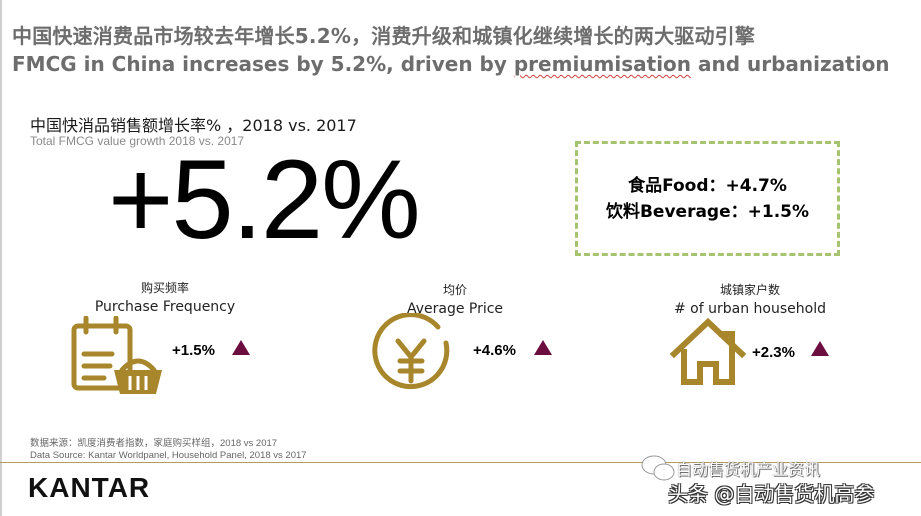 This screenshot has height=516, width=921. What do you see at coordinates (748, 469) in the screenshot?
I see `watermark-line1: 自动售货机产业资讯` at bounding box center [748, 469].